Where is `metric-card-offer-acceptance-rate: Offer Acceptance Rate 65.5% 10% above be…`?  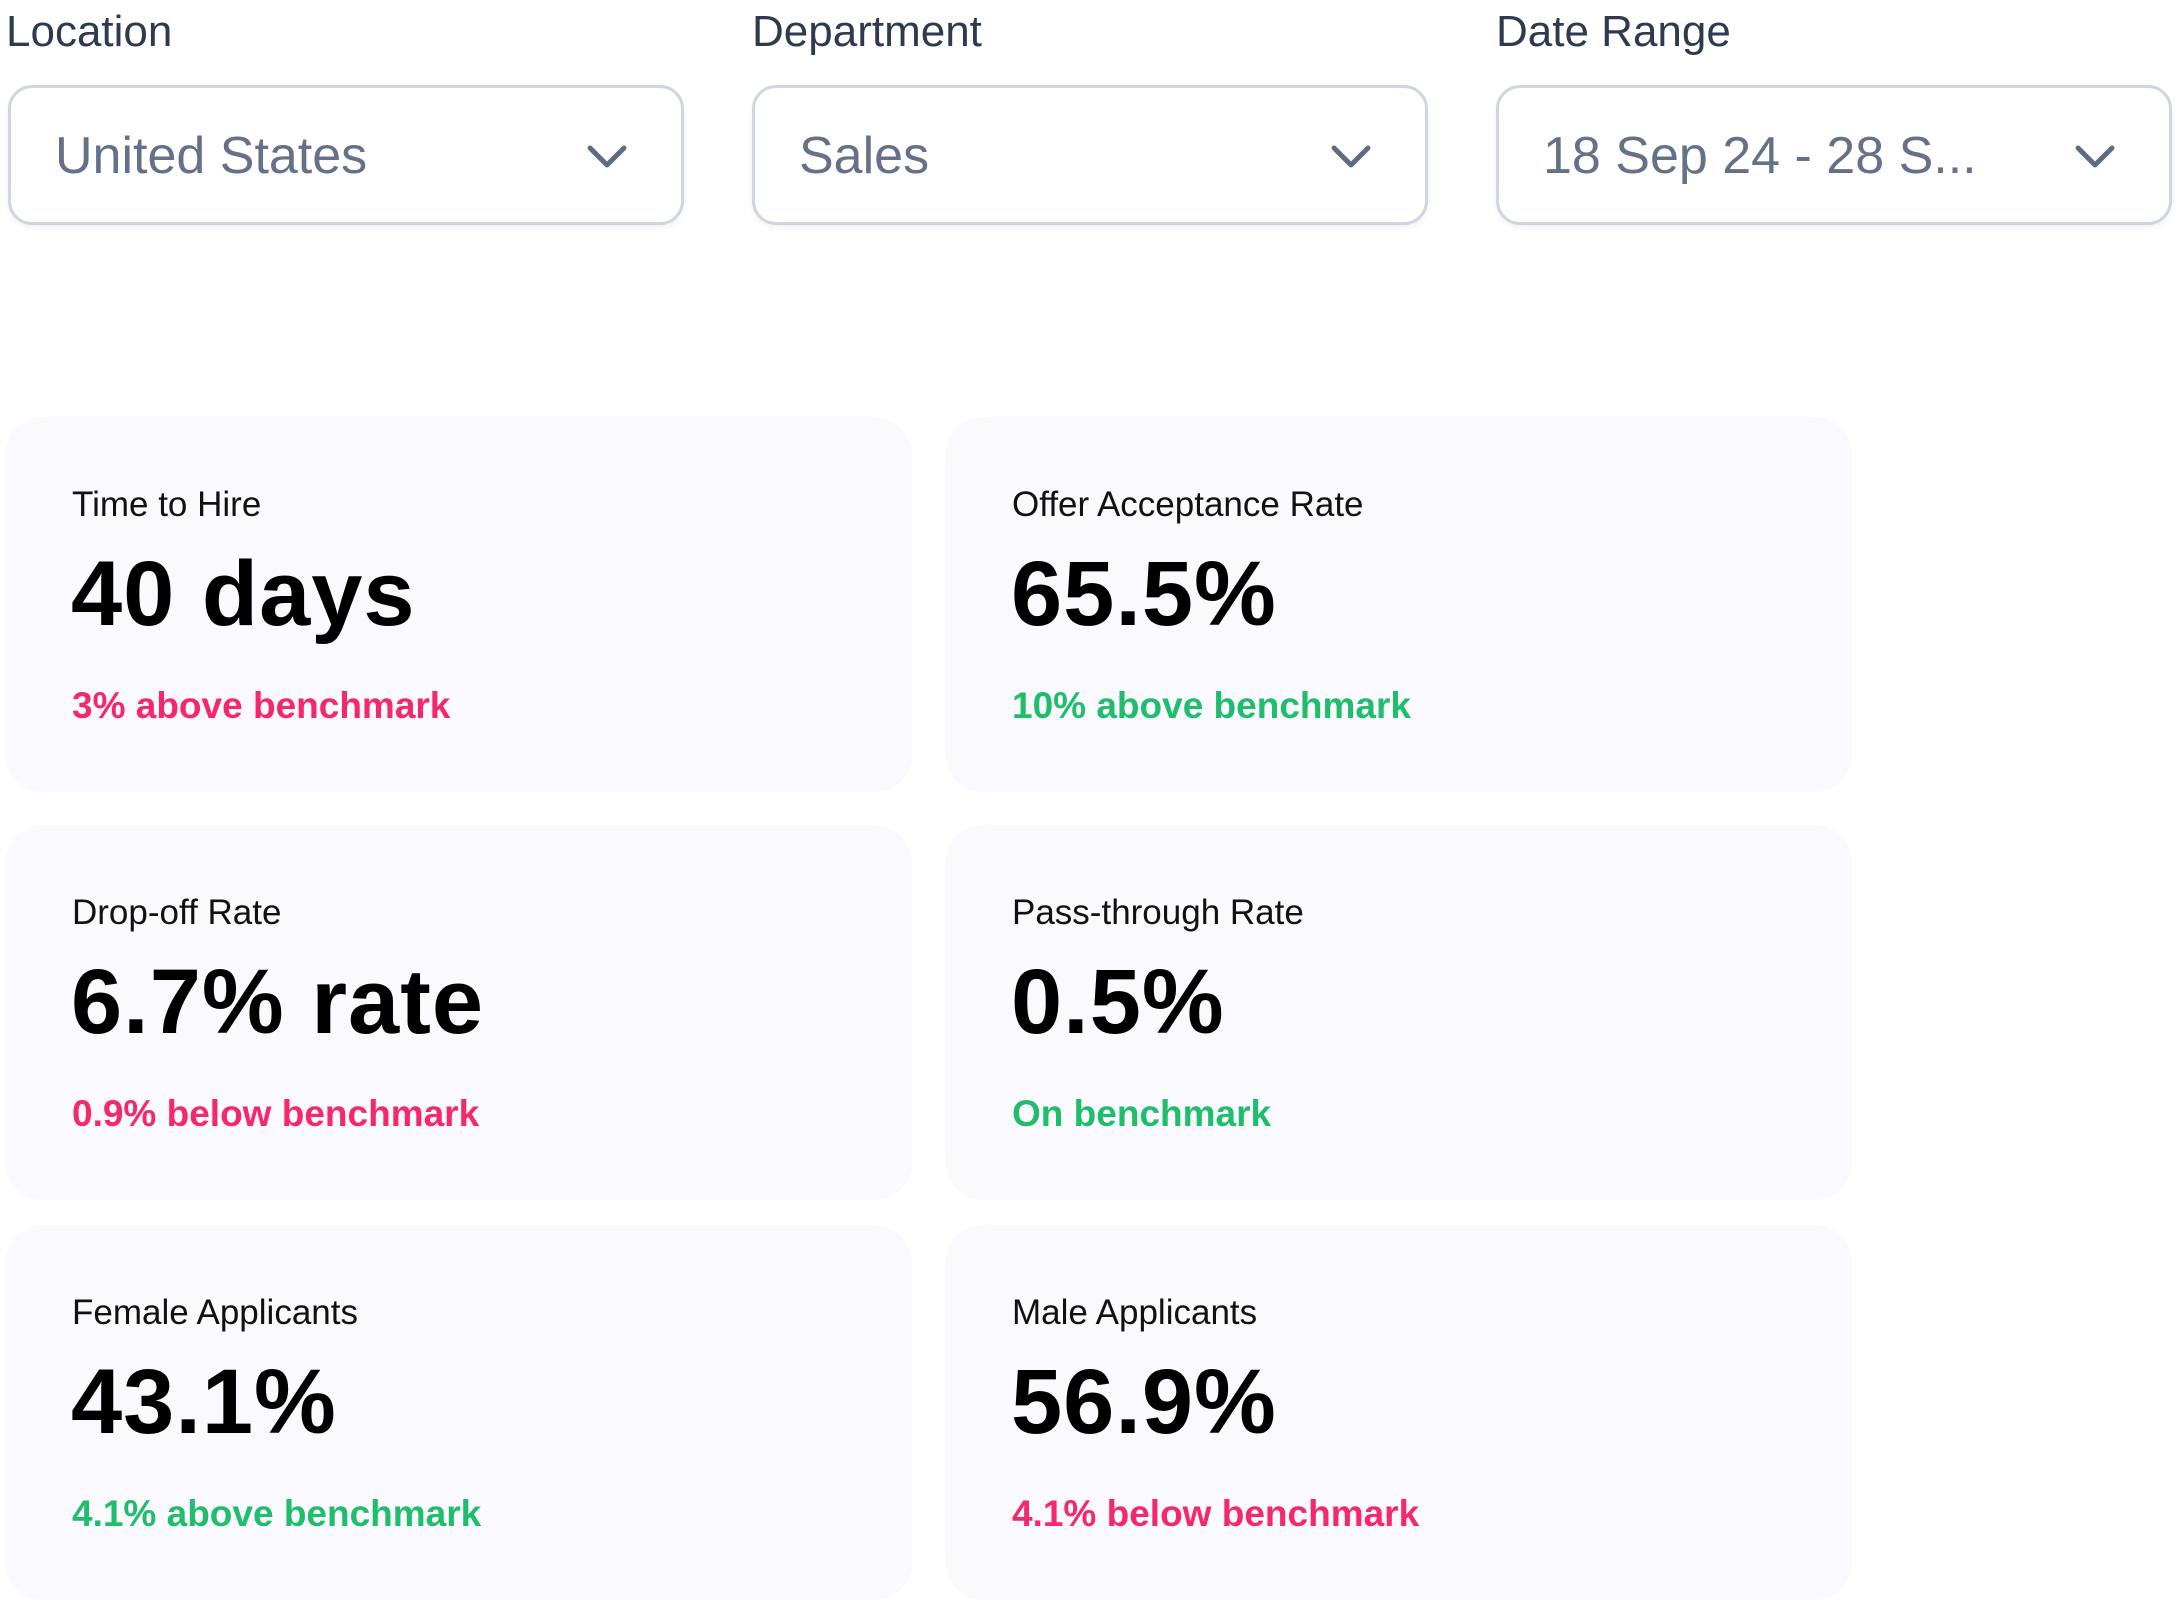 metric-card-offer-acceptance-rate: Offer Acceptance Rate 65.5% 10% above be… is located at coordinates (1398, 604).